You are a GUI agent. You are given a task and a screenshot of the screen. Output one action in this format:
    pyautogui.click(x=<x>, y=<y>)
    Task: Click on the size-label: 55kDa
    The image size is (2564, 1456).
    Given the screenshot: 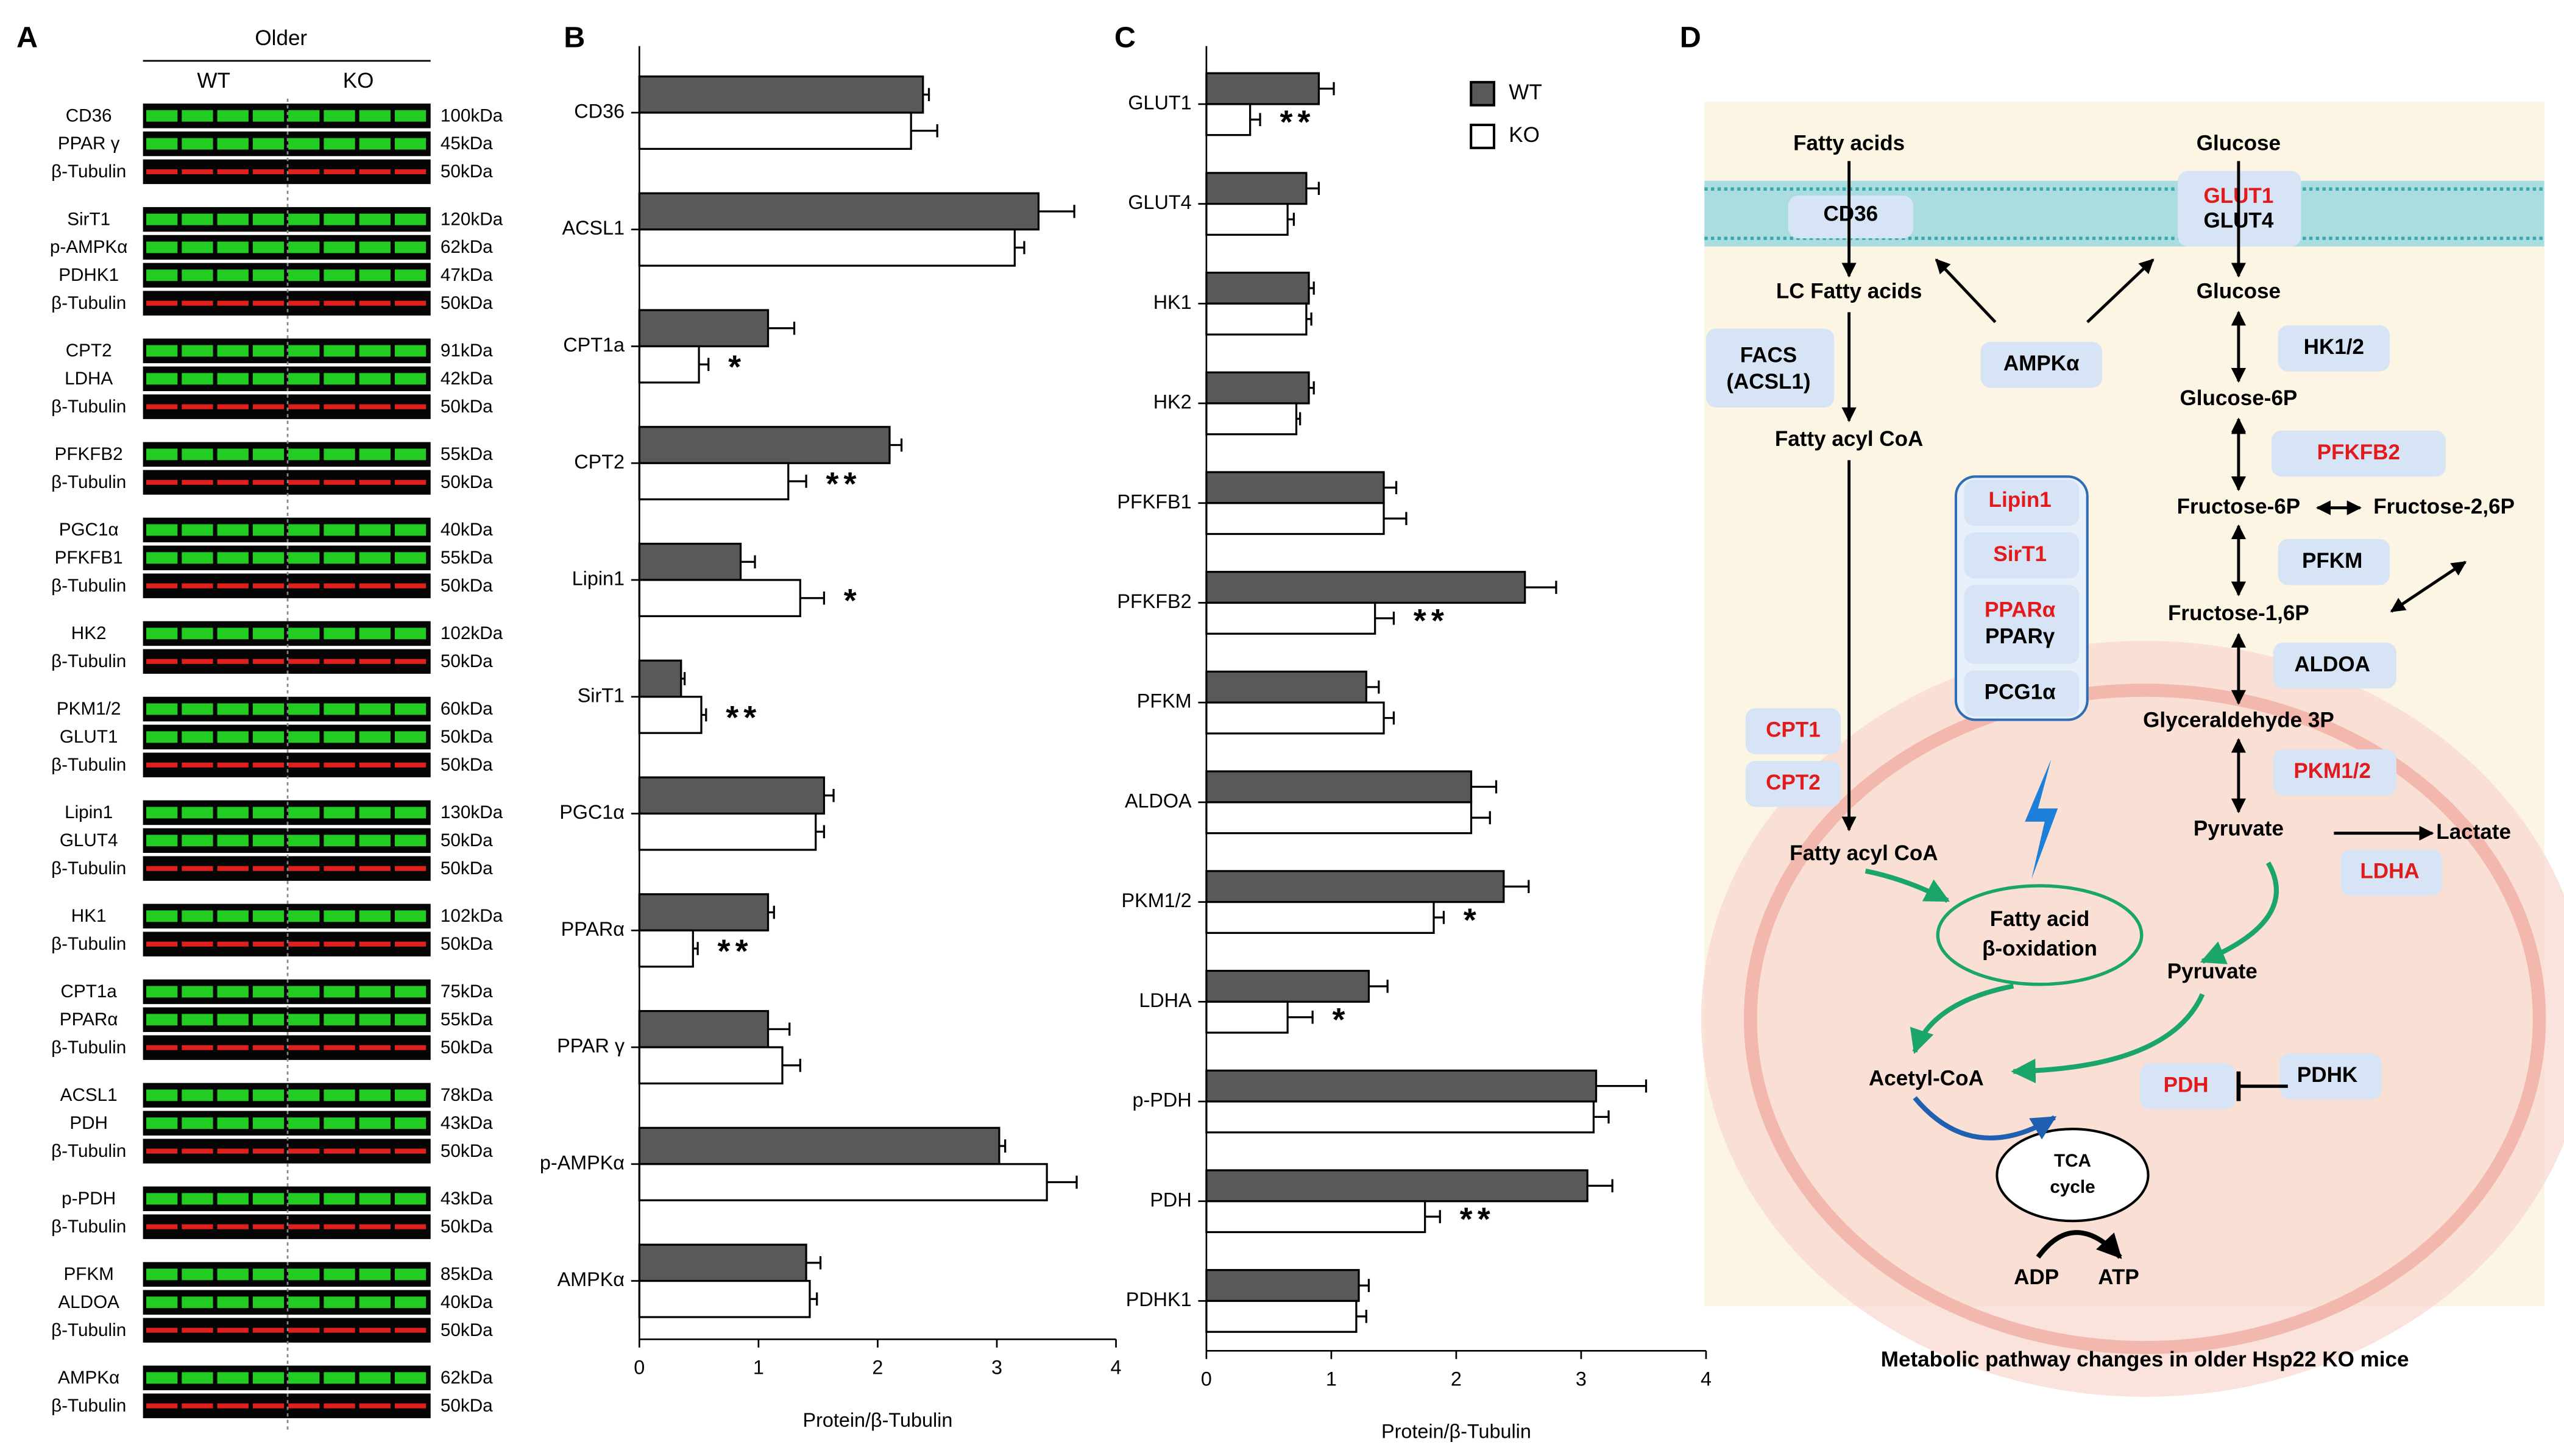 What is the action you would take?
    pyautogui.click(x=467, y=558)
    